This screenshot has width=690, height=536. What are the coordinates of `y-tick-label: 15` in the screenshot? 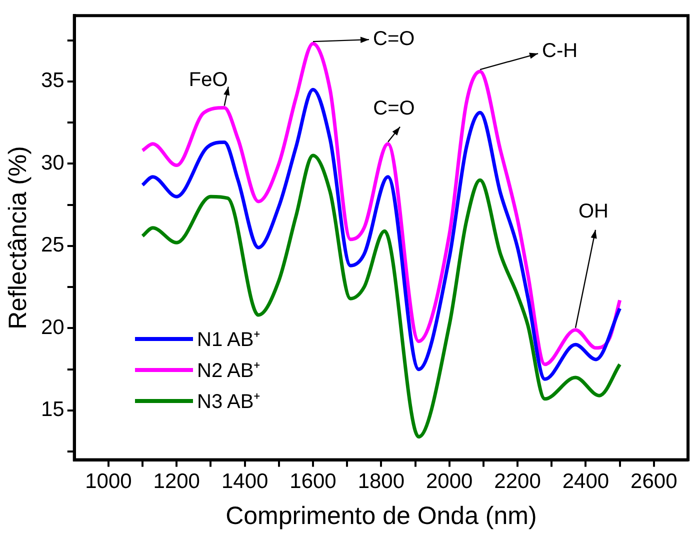 It's located at (52, 410).